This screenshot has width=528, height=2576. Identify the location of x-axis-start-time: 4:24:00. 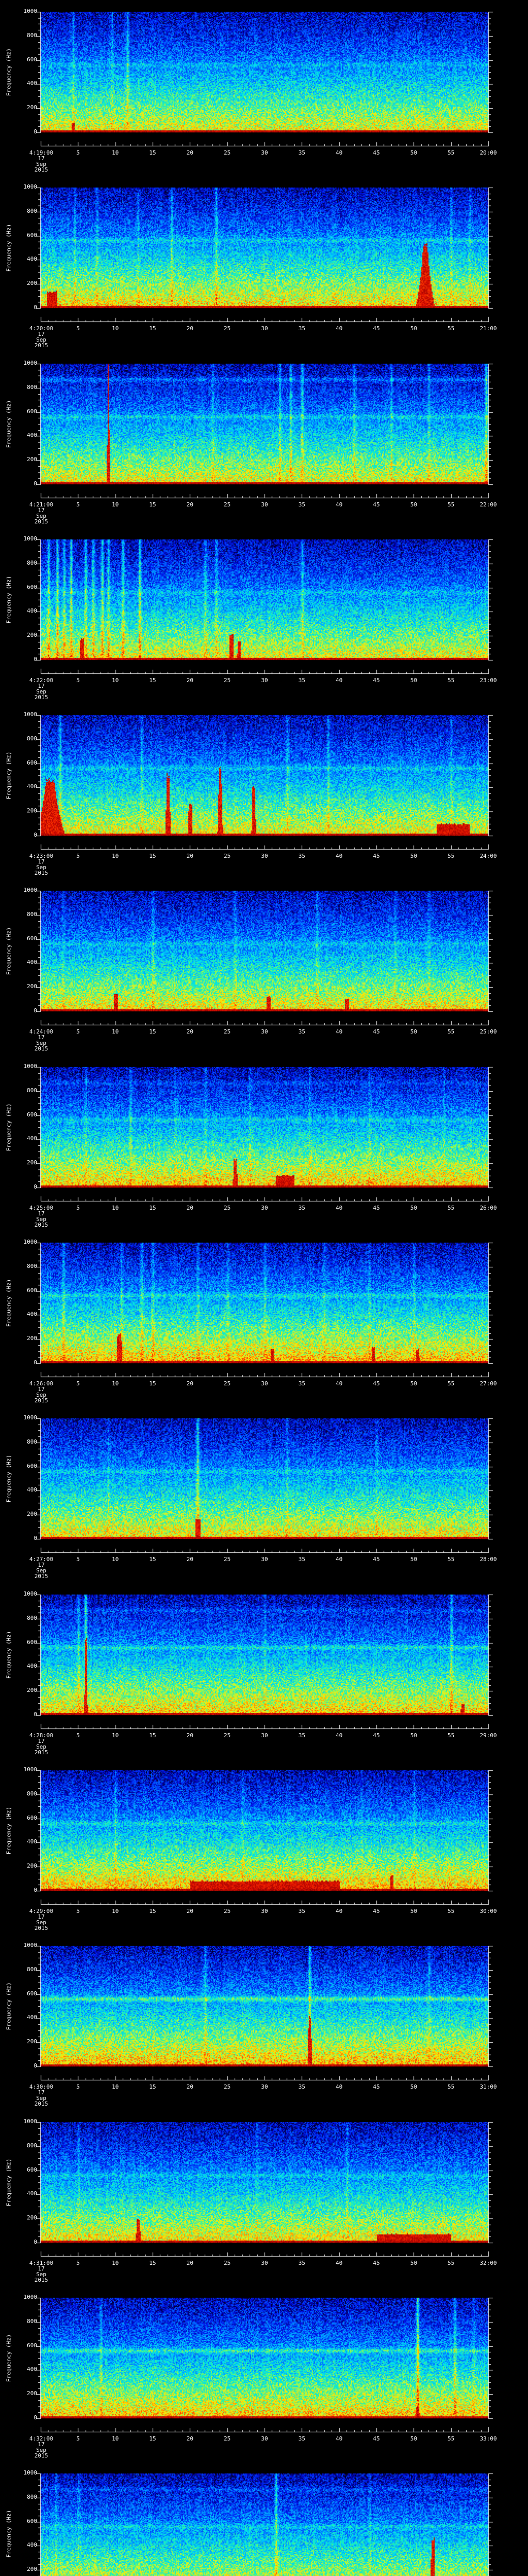
(41, 1031).